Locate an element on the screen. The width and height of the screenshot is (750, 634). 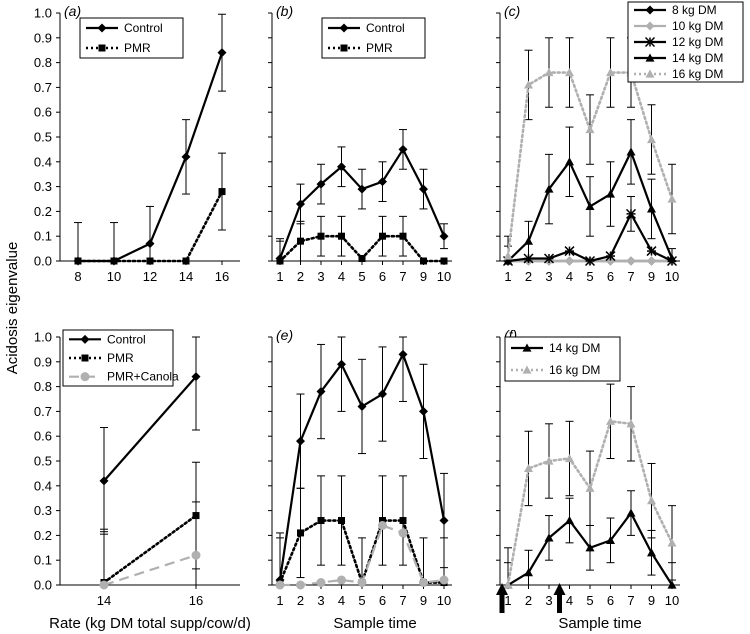
x-tick-label: 8 is located at coordinates (77, 276).